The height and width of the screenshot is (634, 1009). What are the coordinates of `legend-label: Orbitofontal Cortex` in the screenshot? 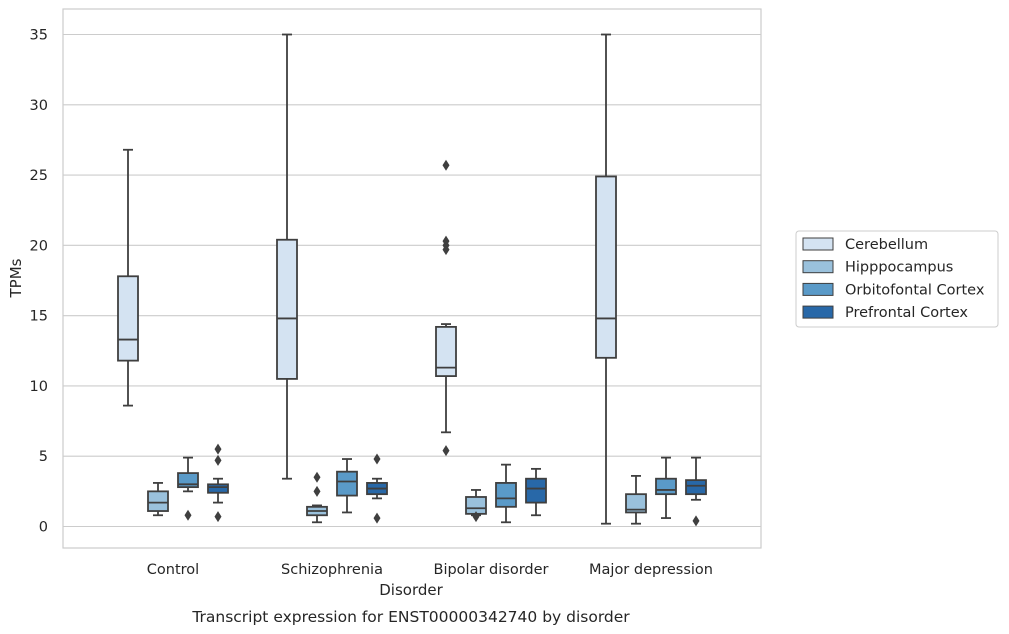 It's located at (915, 290).